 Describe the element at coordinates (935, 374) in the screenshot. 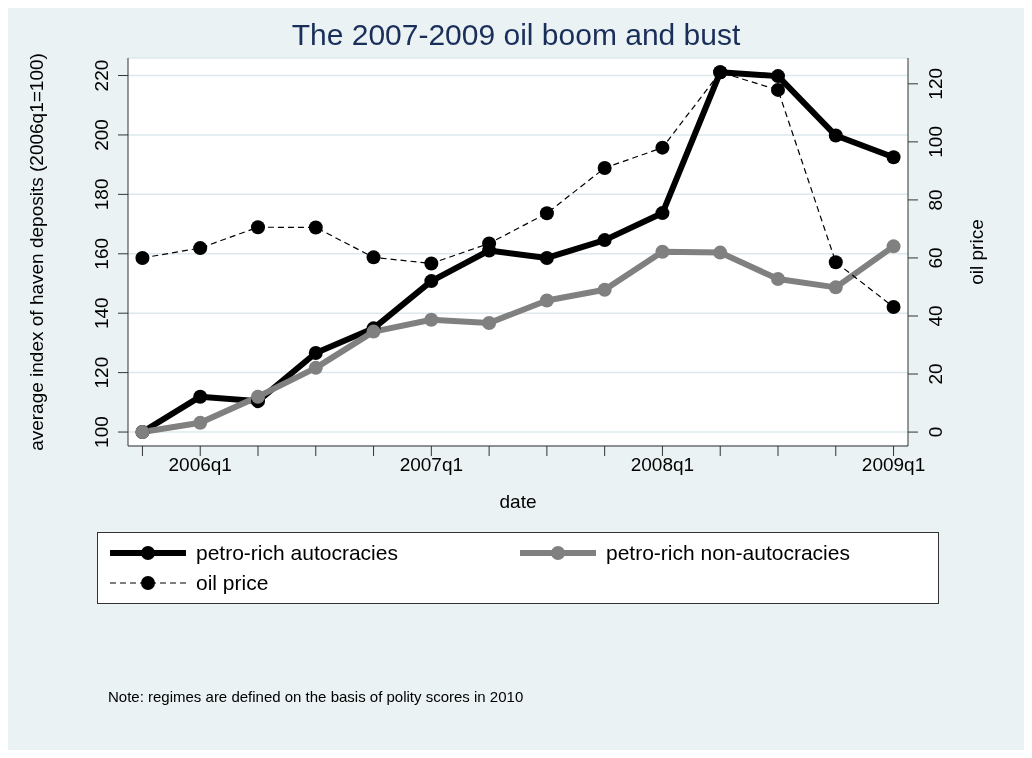

I see `y2-tick-label: 20` at that location.